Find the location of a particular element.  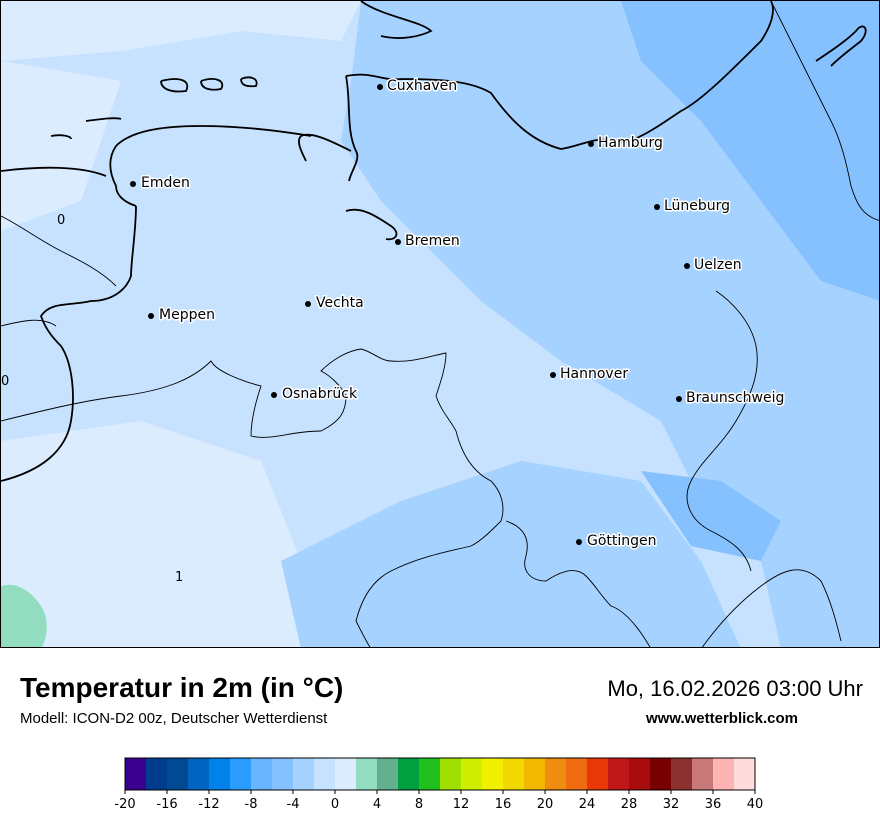

legend-tick-label: -4 is located at coordinates (293, 804).